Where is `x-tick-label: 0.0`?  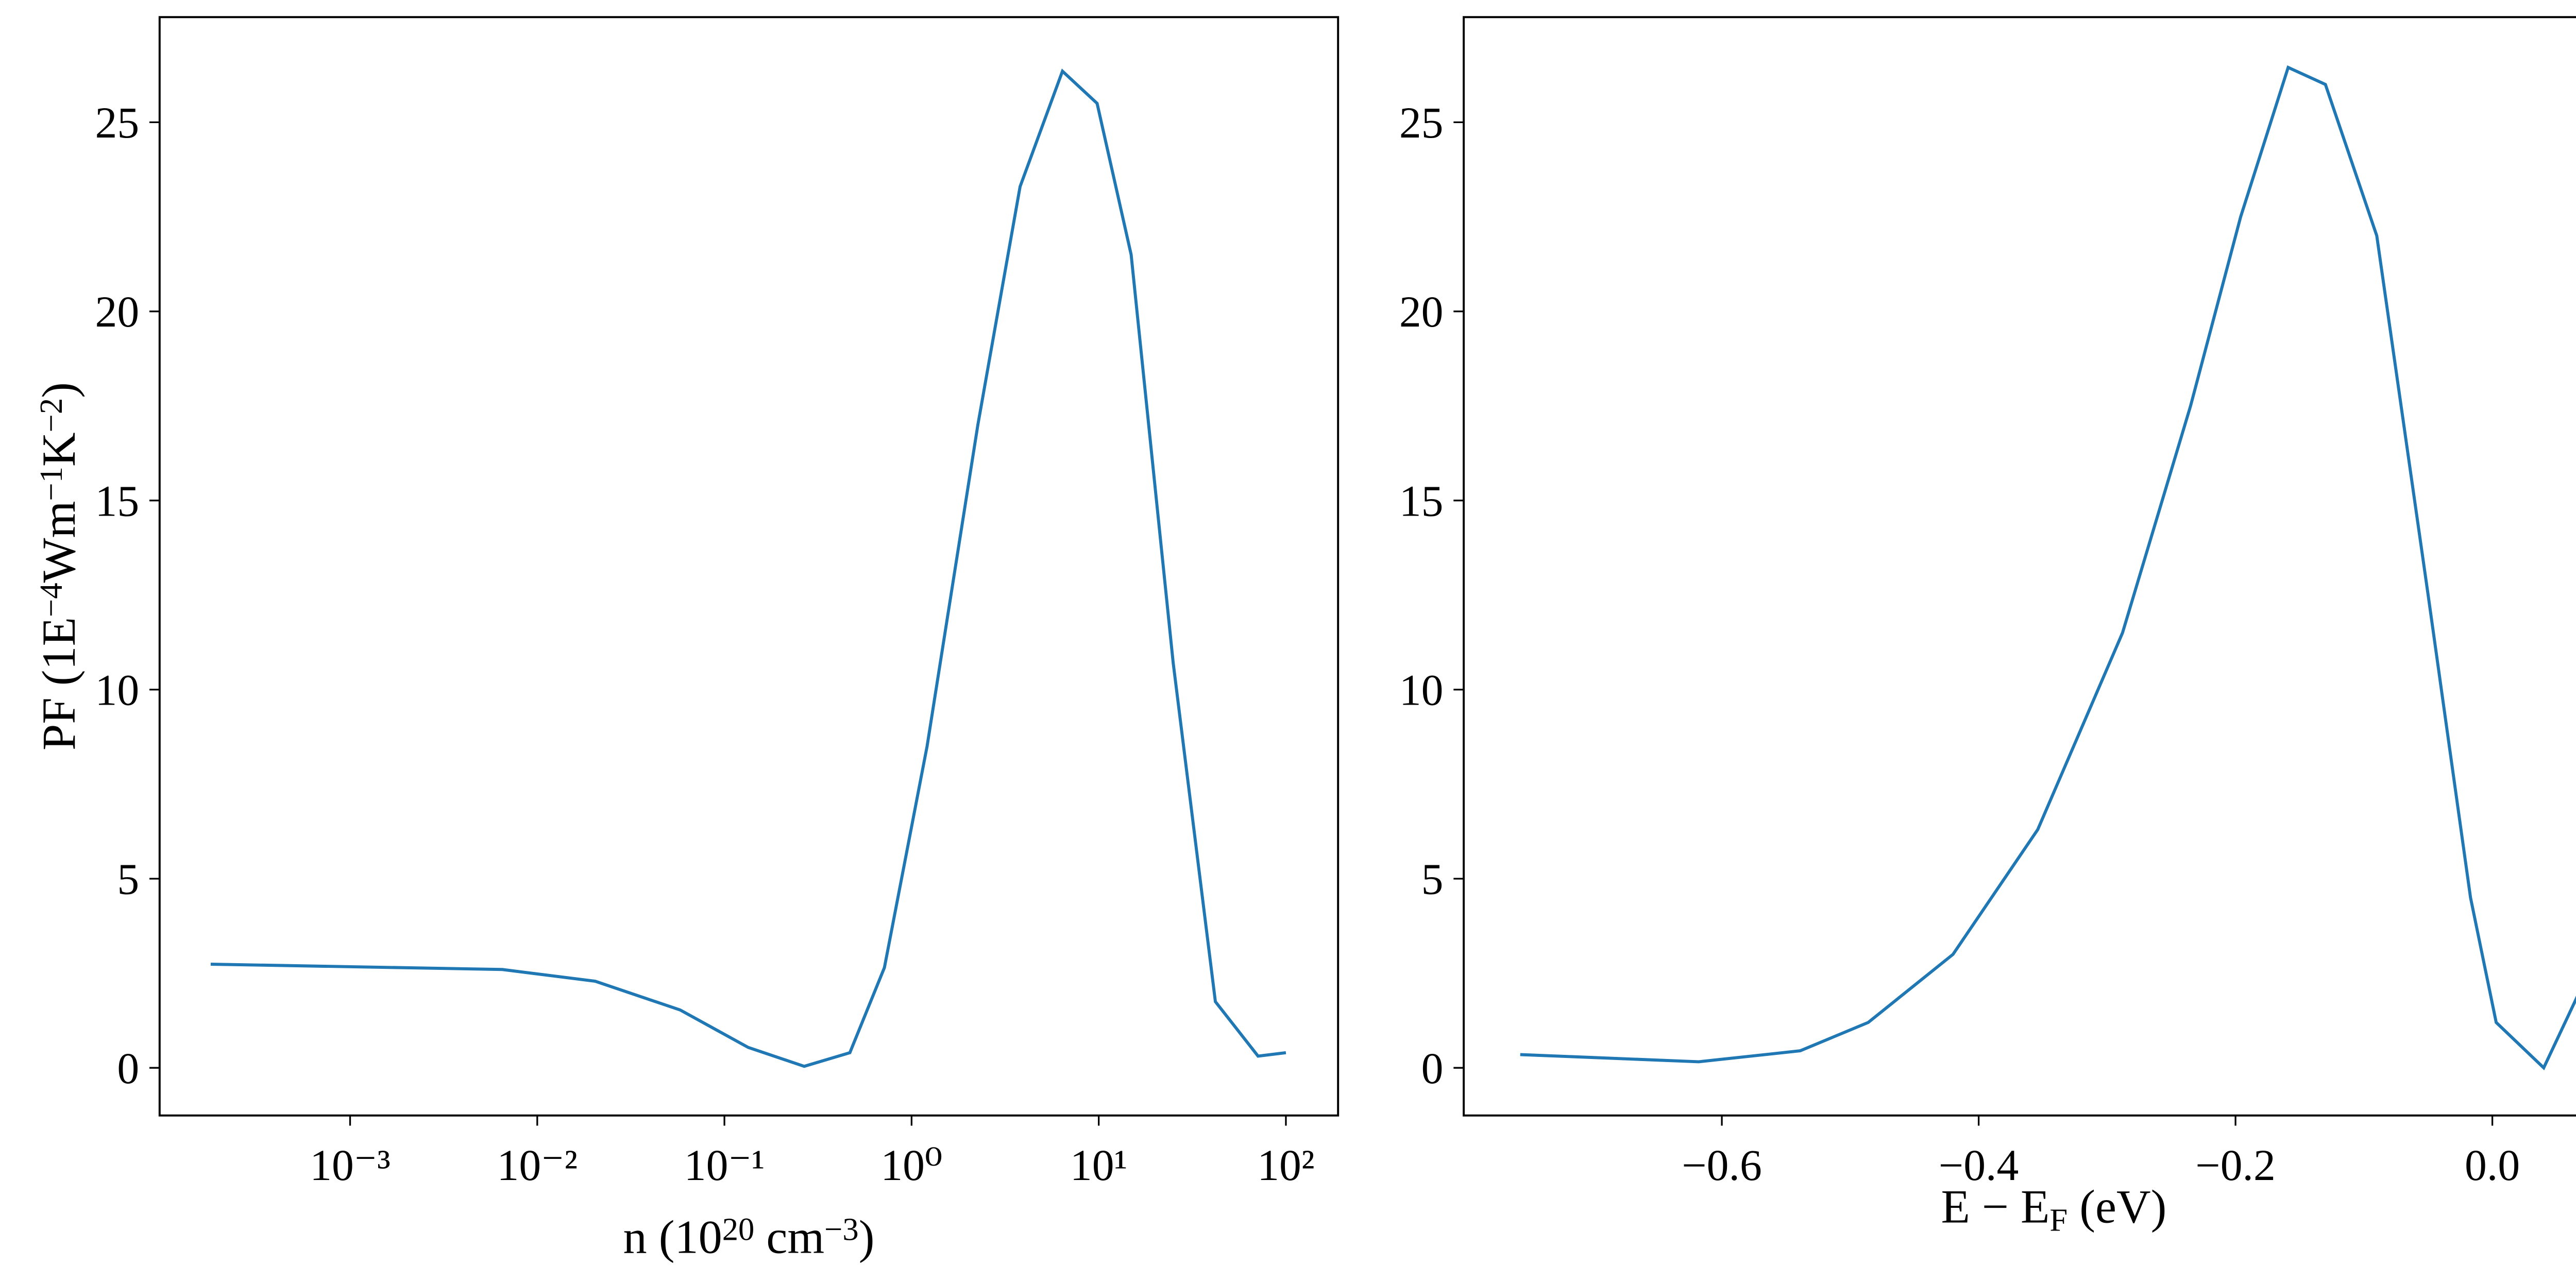 x-tick-label: 0.0 is located at coordinates (2492, 1165).